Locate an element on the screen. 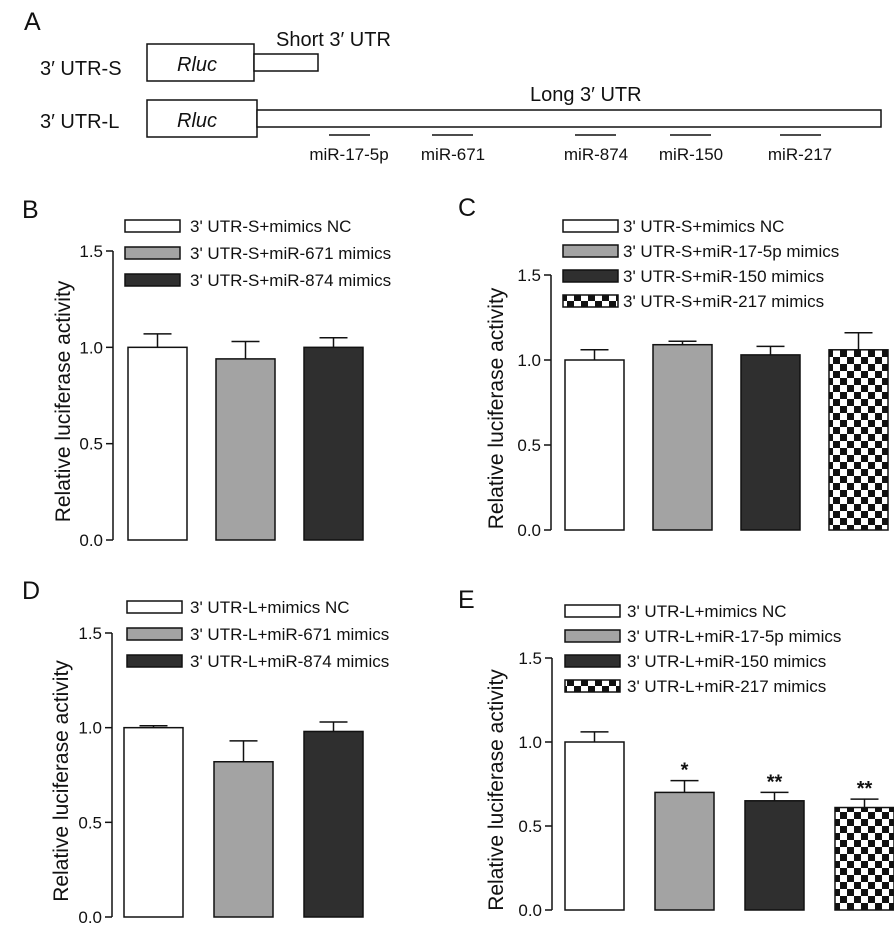 This screenshot has height=939, width=894. construct-l-utr-box is located at coordinates (569, 118).